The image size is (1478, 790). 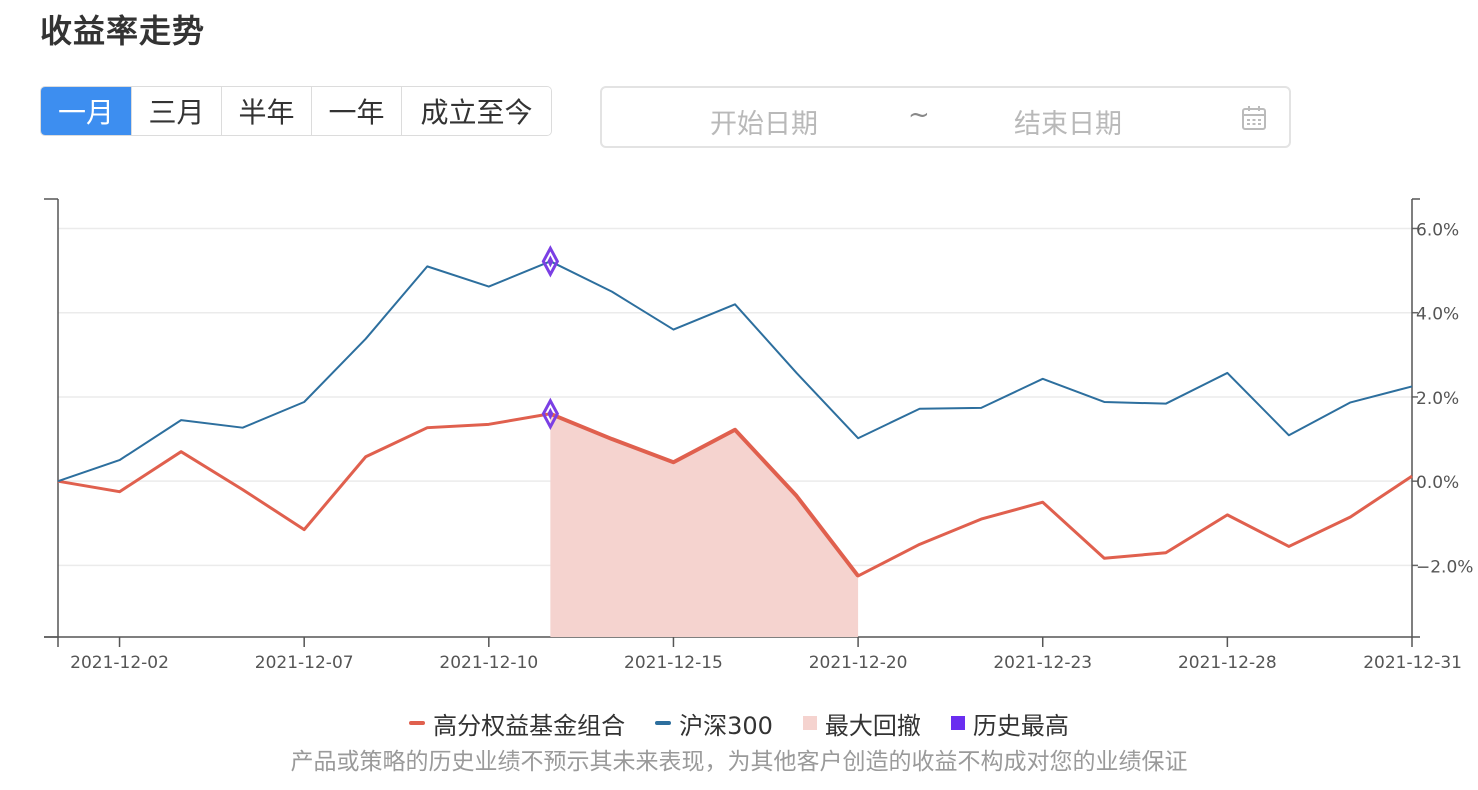 I want to click on legend-drawdown-label: 最大回撤, so click(x=872, y=725).